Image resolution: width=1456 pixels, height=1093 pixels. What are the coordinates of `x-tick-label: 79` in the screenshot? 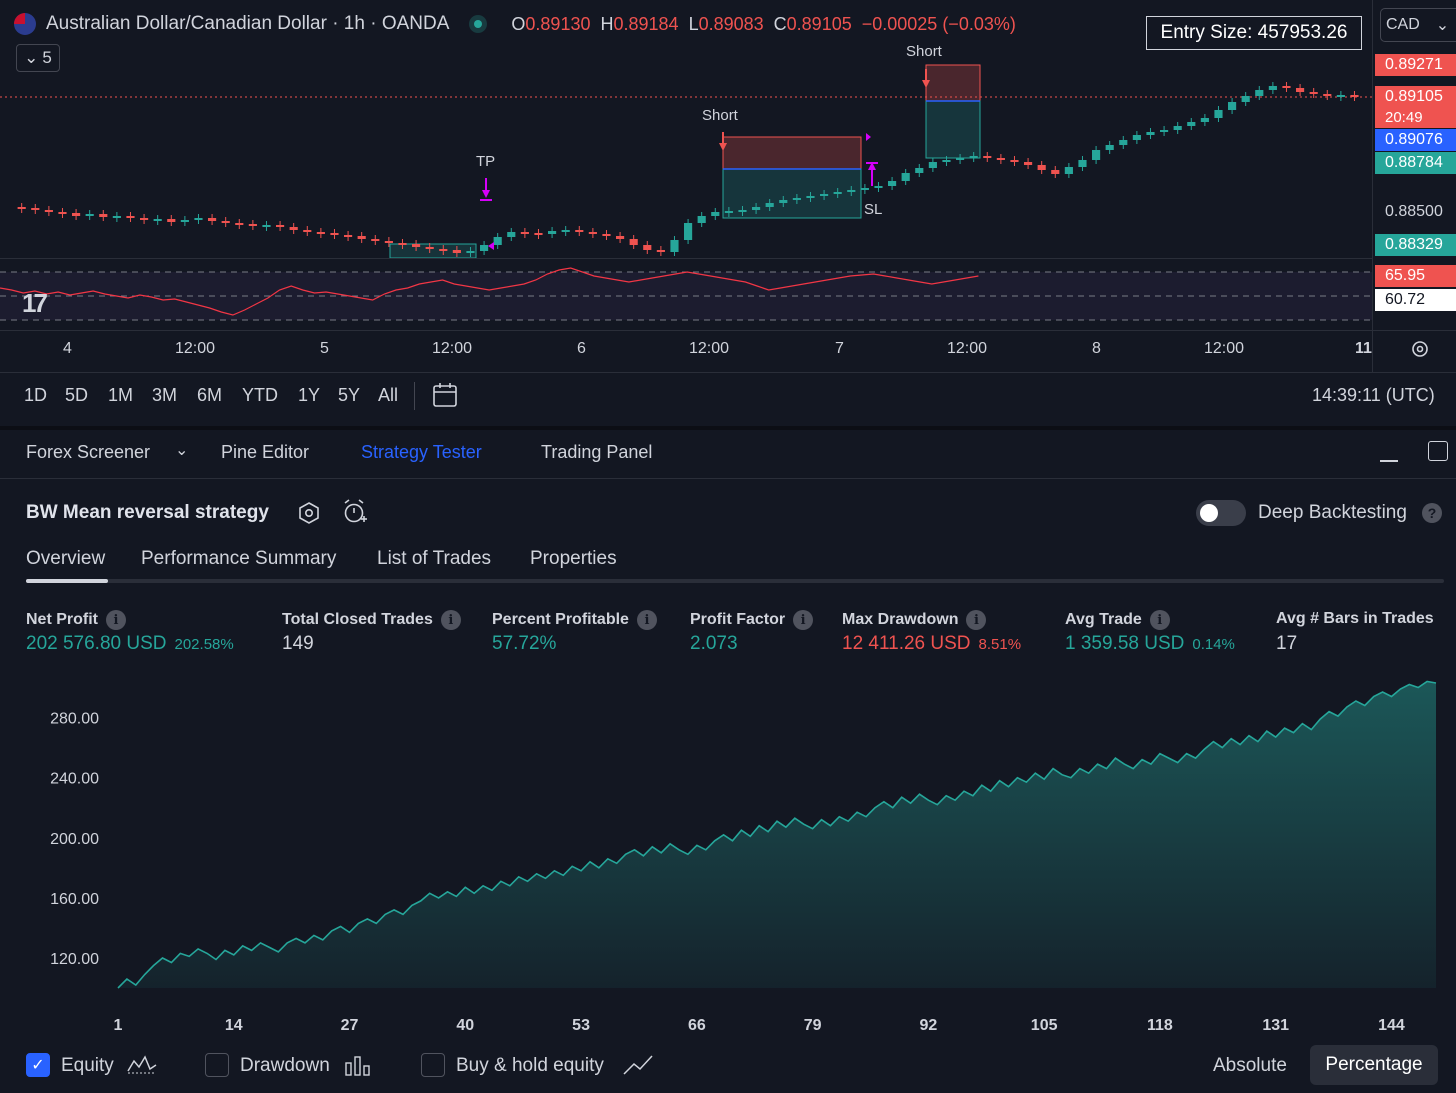 It's located at (813, 1025).